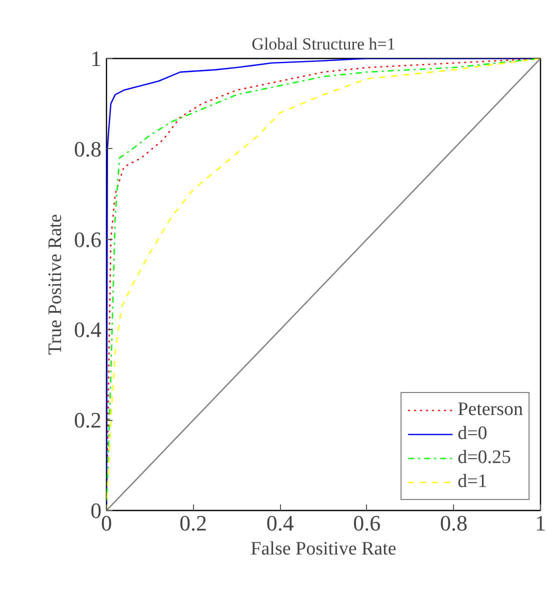  I want to click on x-axis-title: False Positive Rate, so click(323, 549).